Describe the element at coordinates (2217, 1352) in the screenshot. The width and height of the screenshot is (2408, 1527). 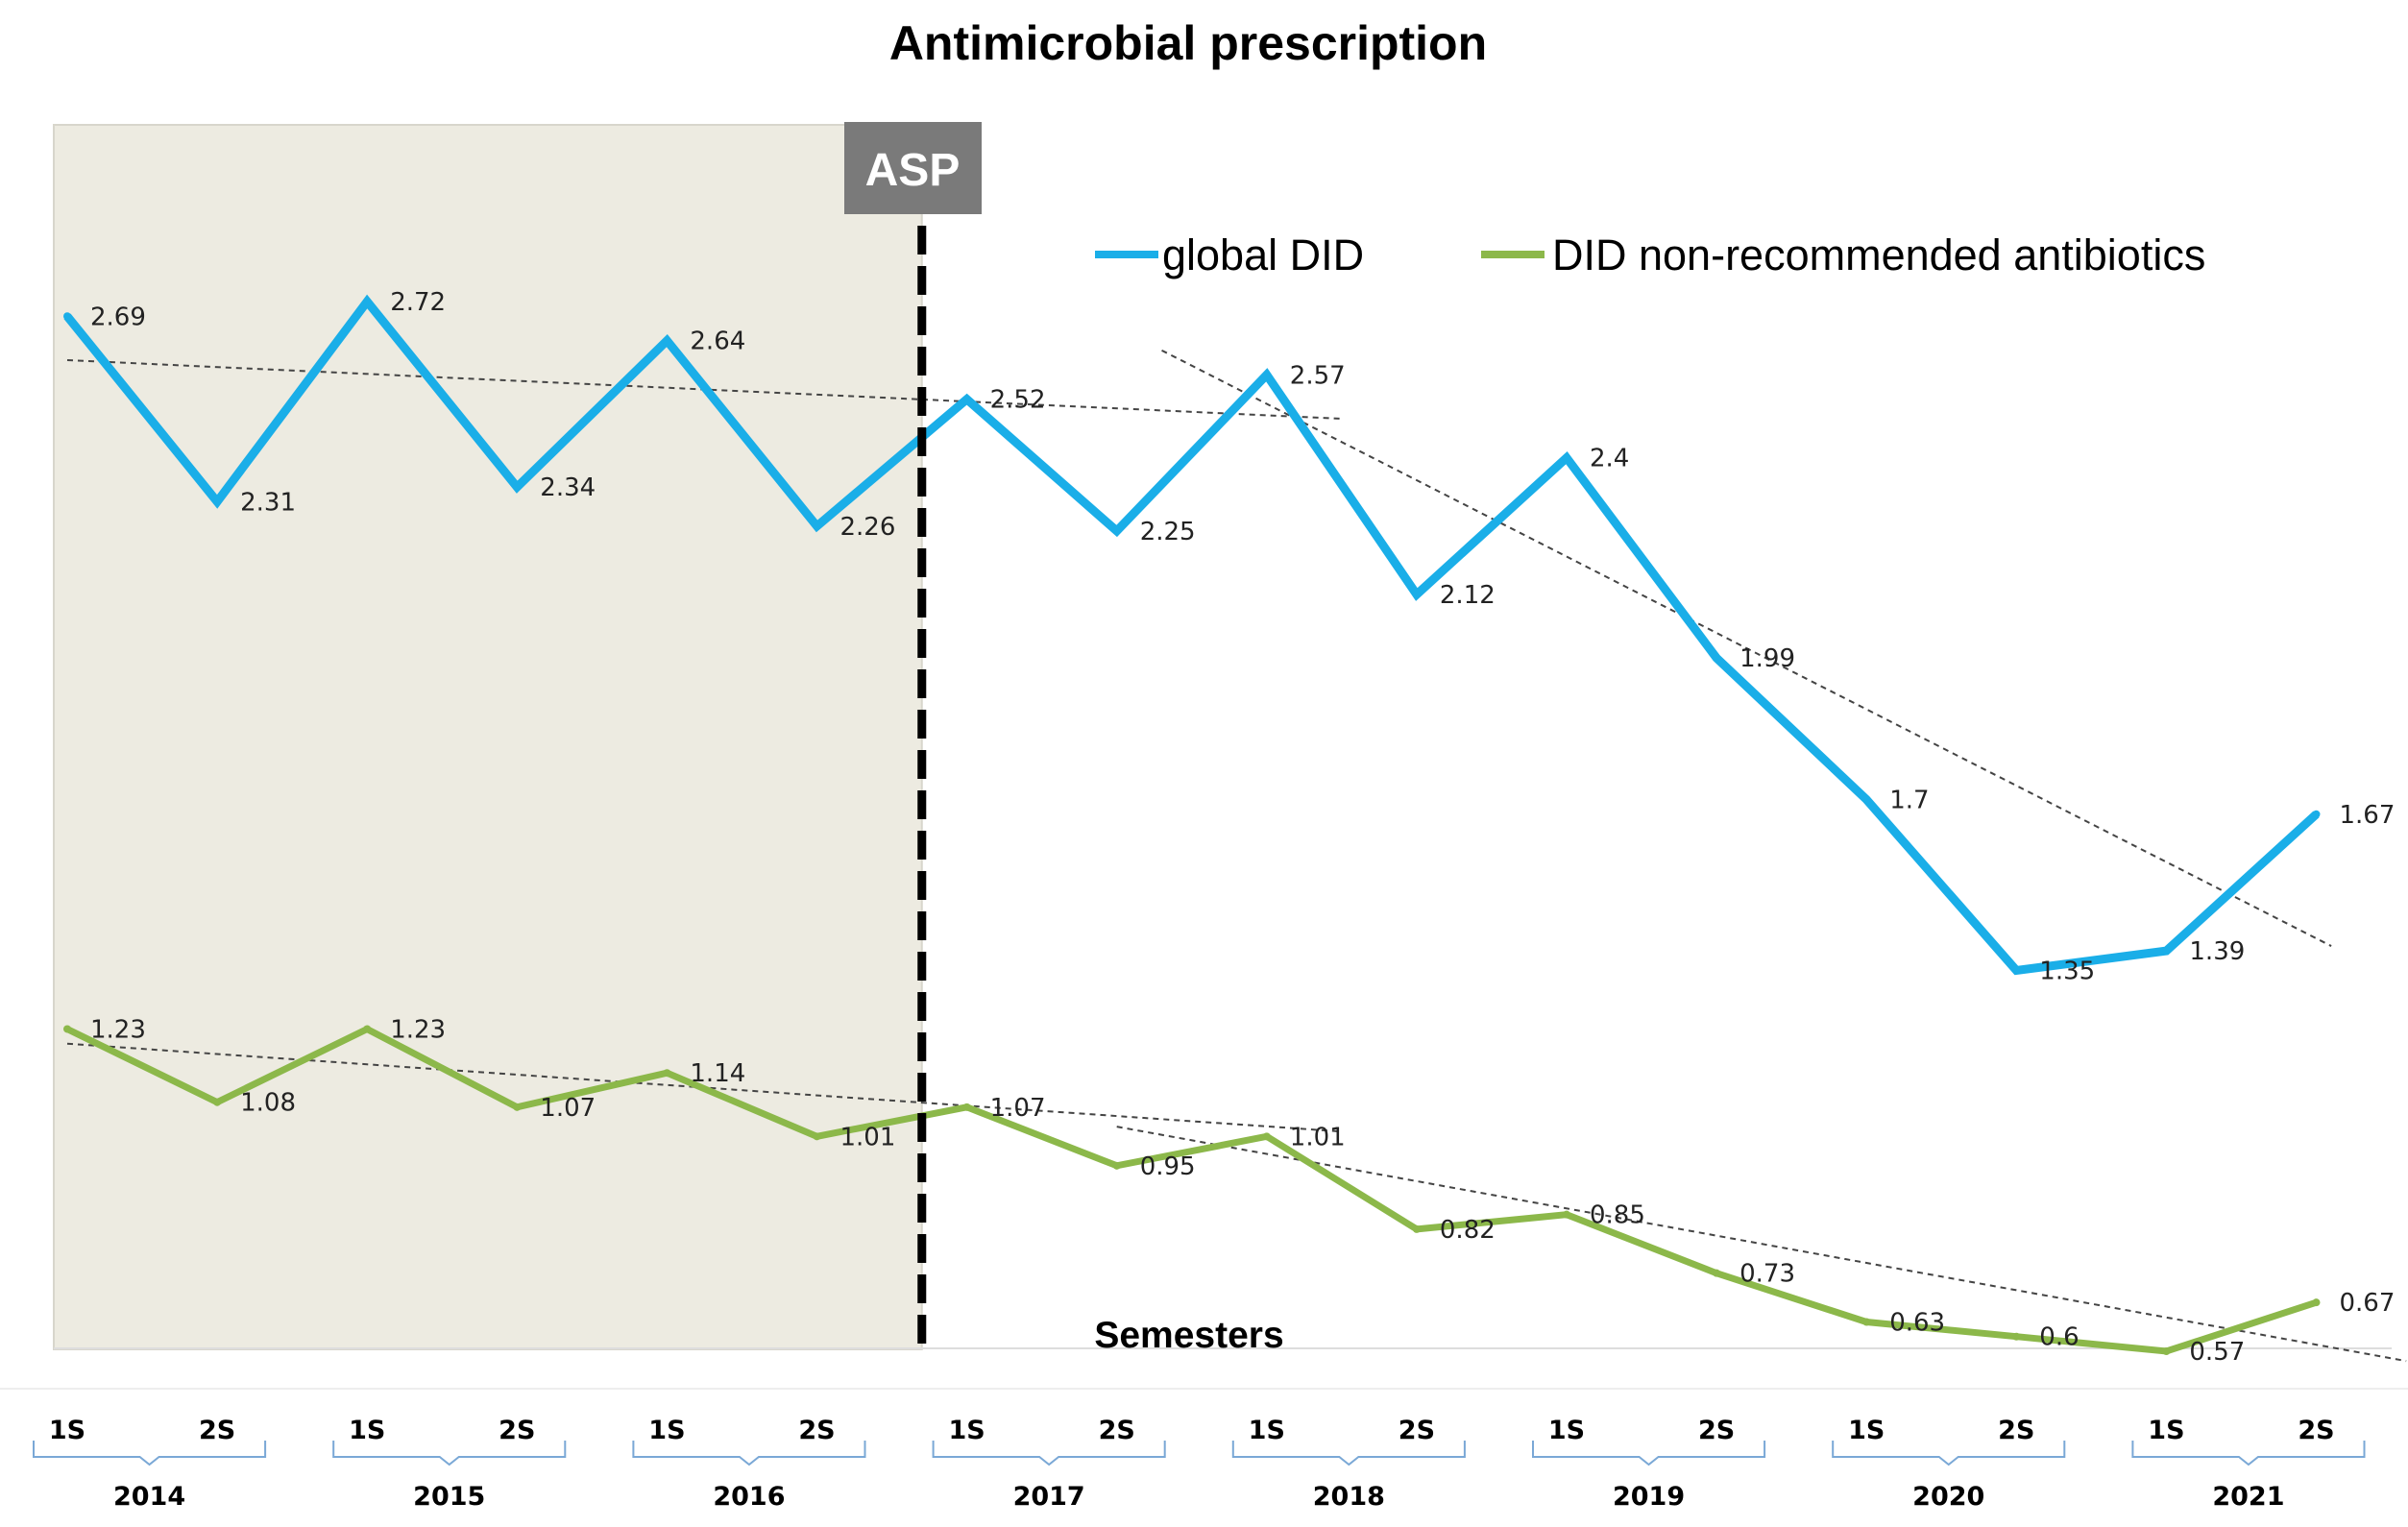
I see `data-label: 0.57` at that location.